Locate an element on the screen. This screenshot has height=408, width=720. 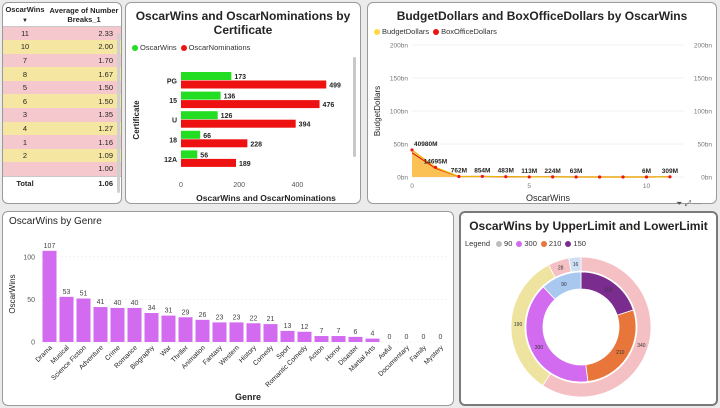
oscarwins-data-label: 136 is located at coordinates (230, 97).